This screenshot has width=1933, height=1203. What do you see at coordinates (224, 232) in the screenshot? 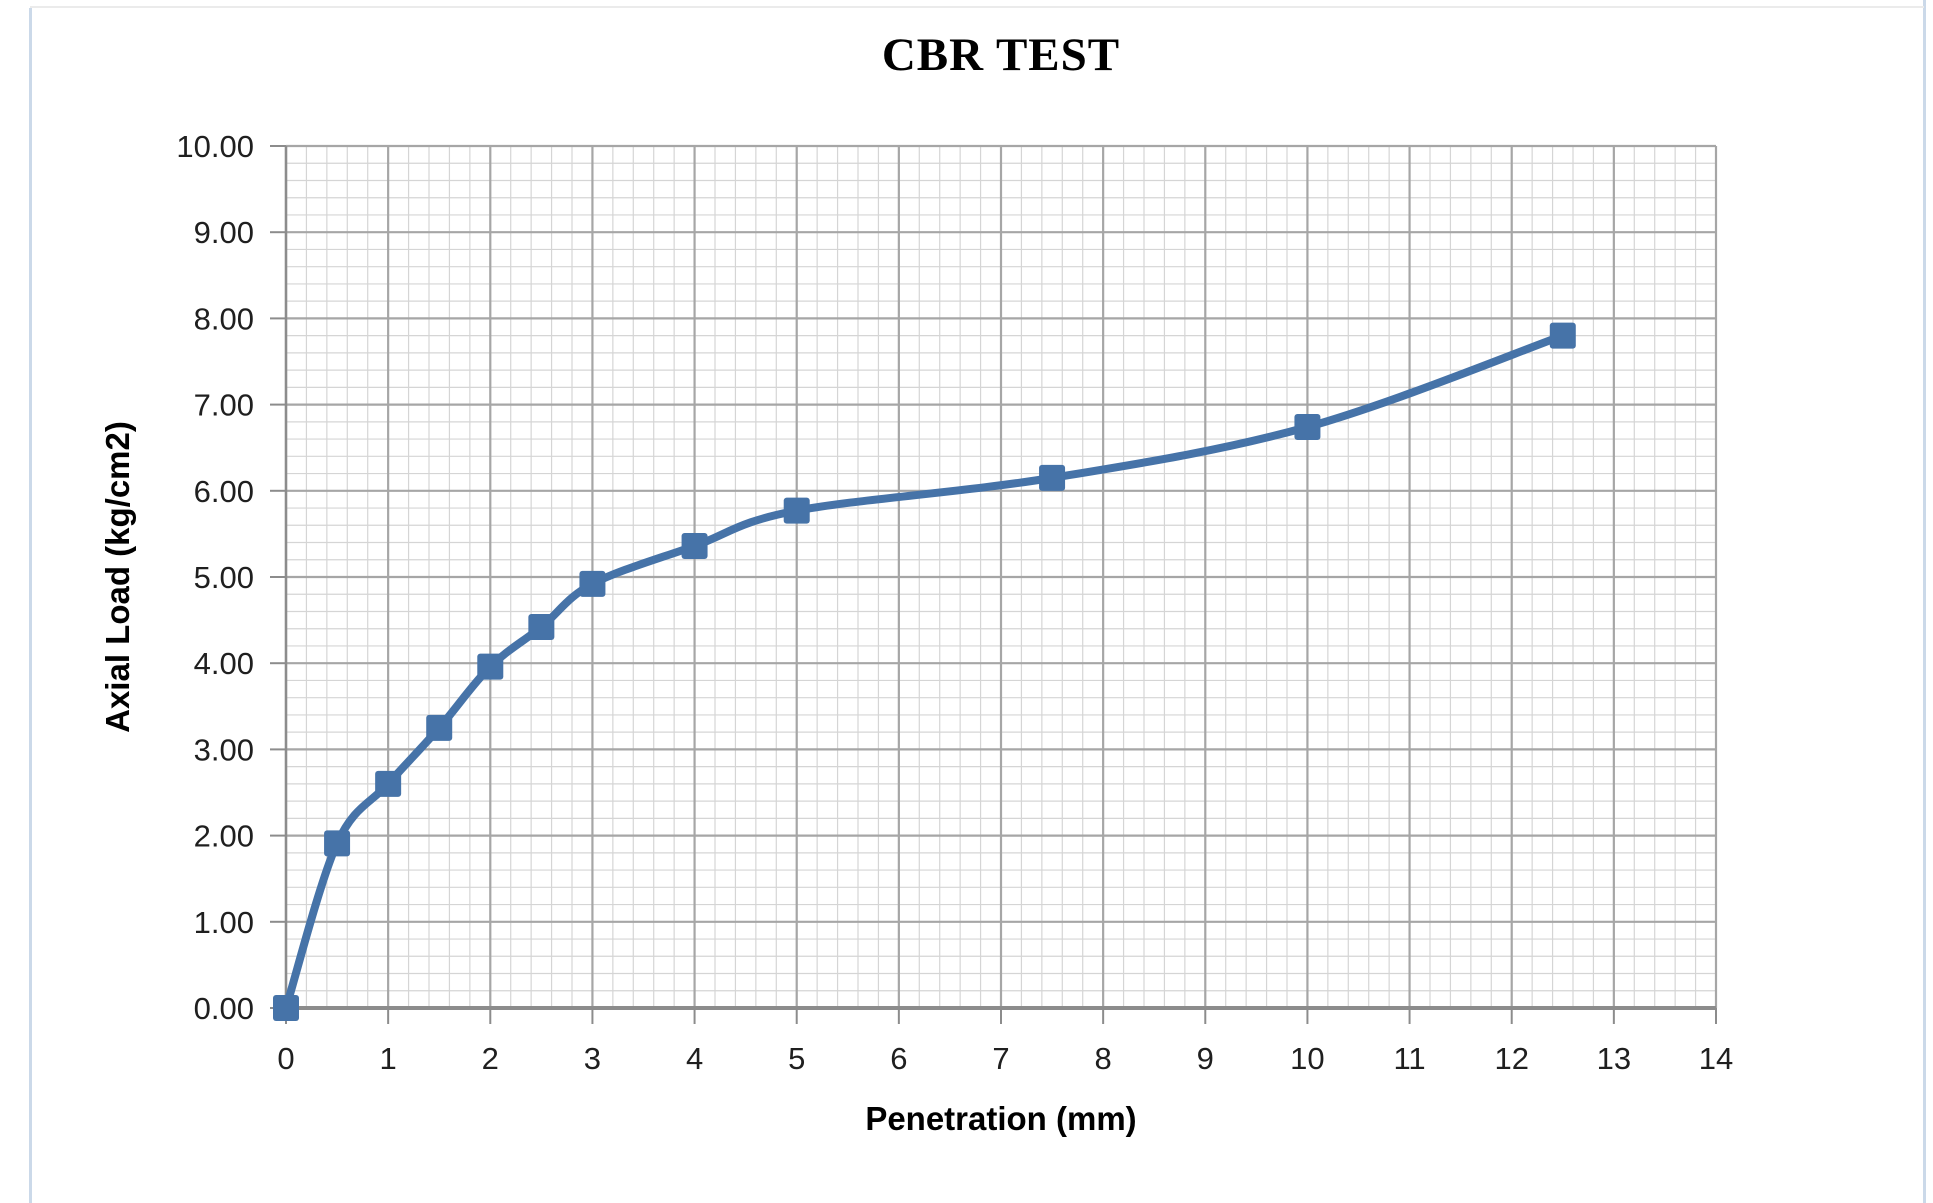
I see `y-tick-label: 9.00` at bounding box center [224, 232].